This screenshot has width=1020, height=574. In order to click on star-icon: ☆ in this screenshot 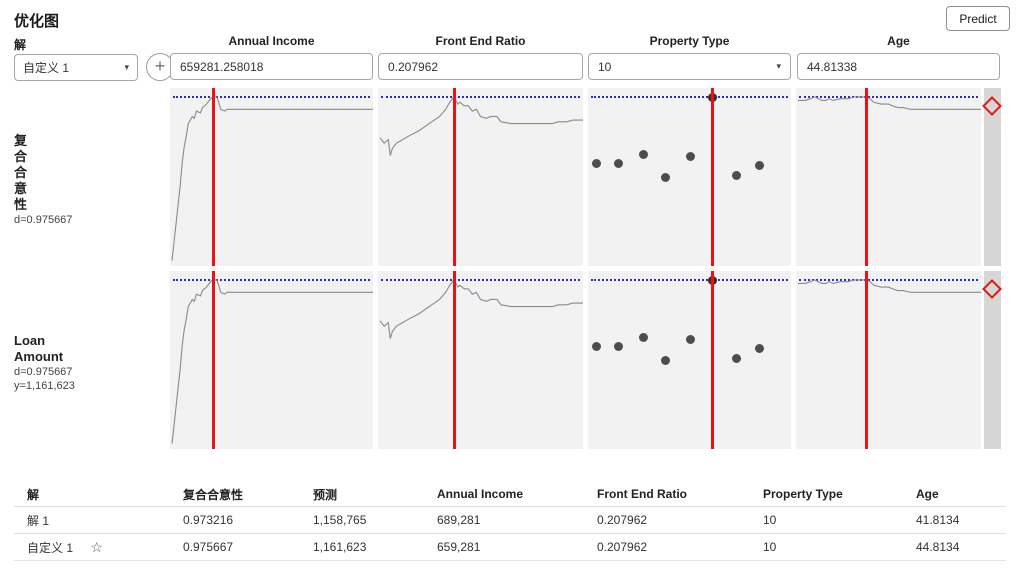, I will do `click(96, 546)`.